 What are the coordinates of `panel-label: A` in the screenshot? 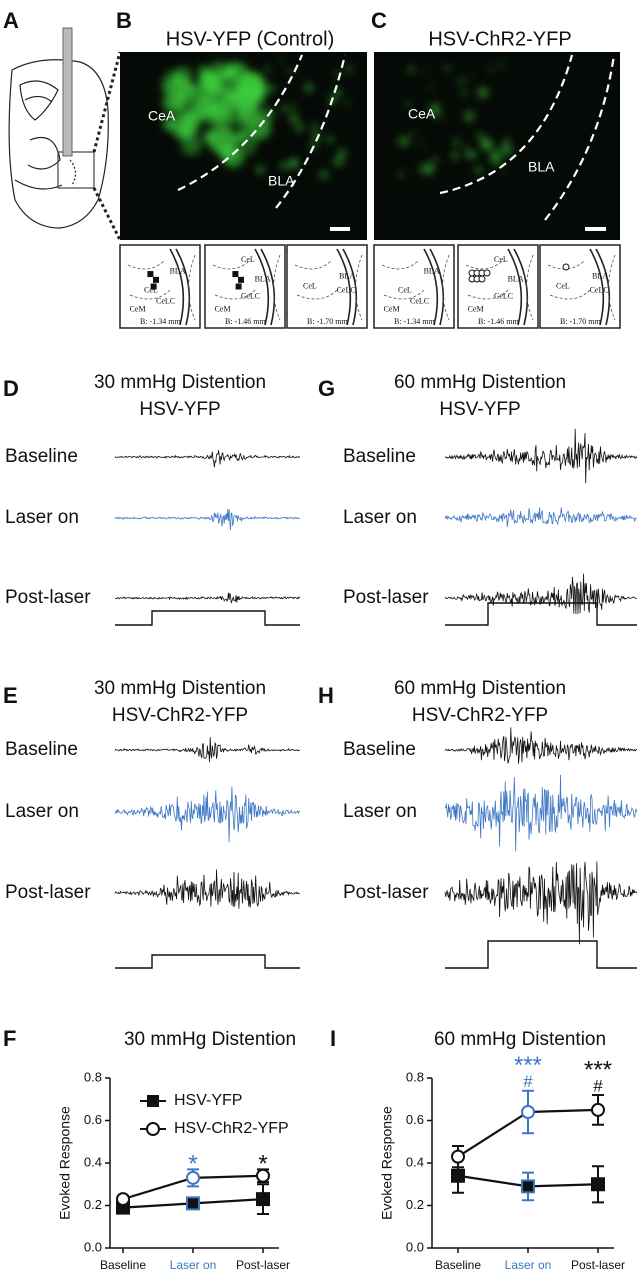 It's located at (11, 20).